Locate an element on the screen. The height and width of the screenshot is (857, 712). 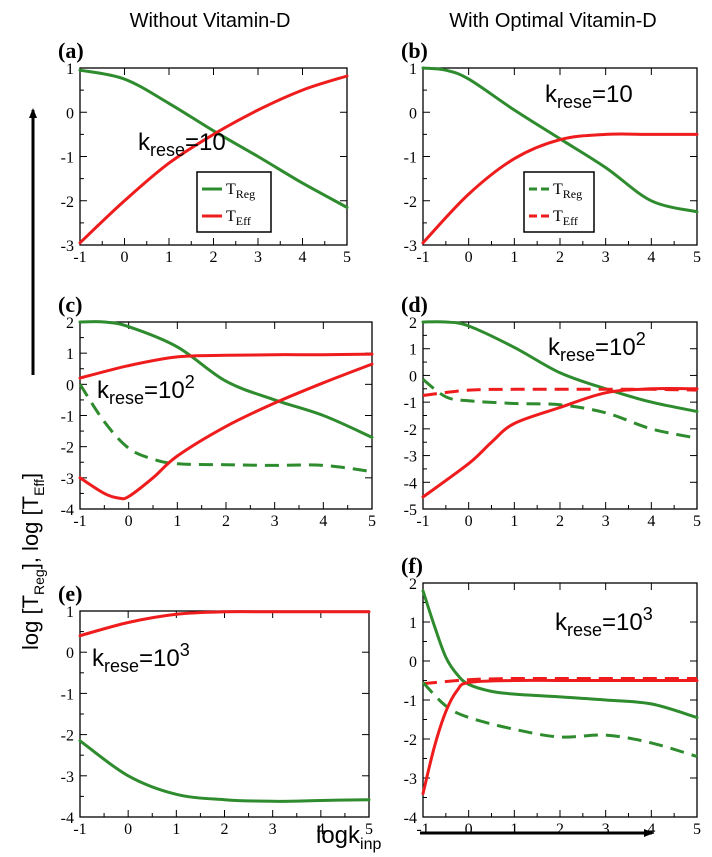
panel-f: (f) -1 0 1 2 3 4 5 2 1 0 -1 -2 -3 -4 krese=103 is located at coordinates (551, 695).